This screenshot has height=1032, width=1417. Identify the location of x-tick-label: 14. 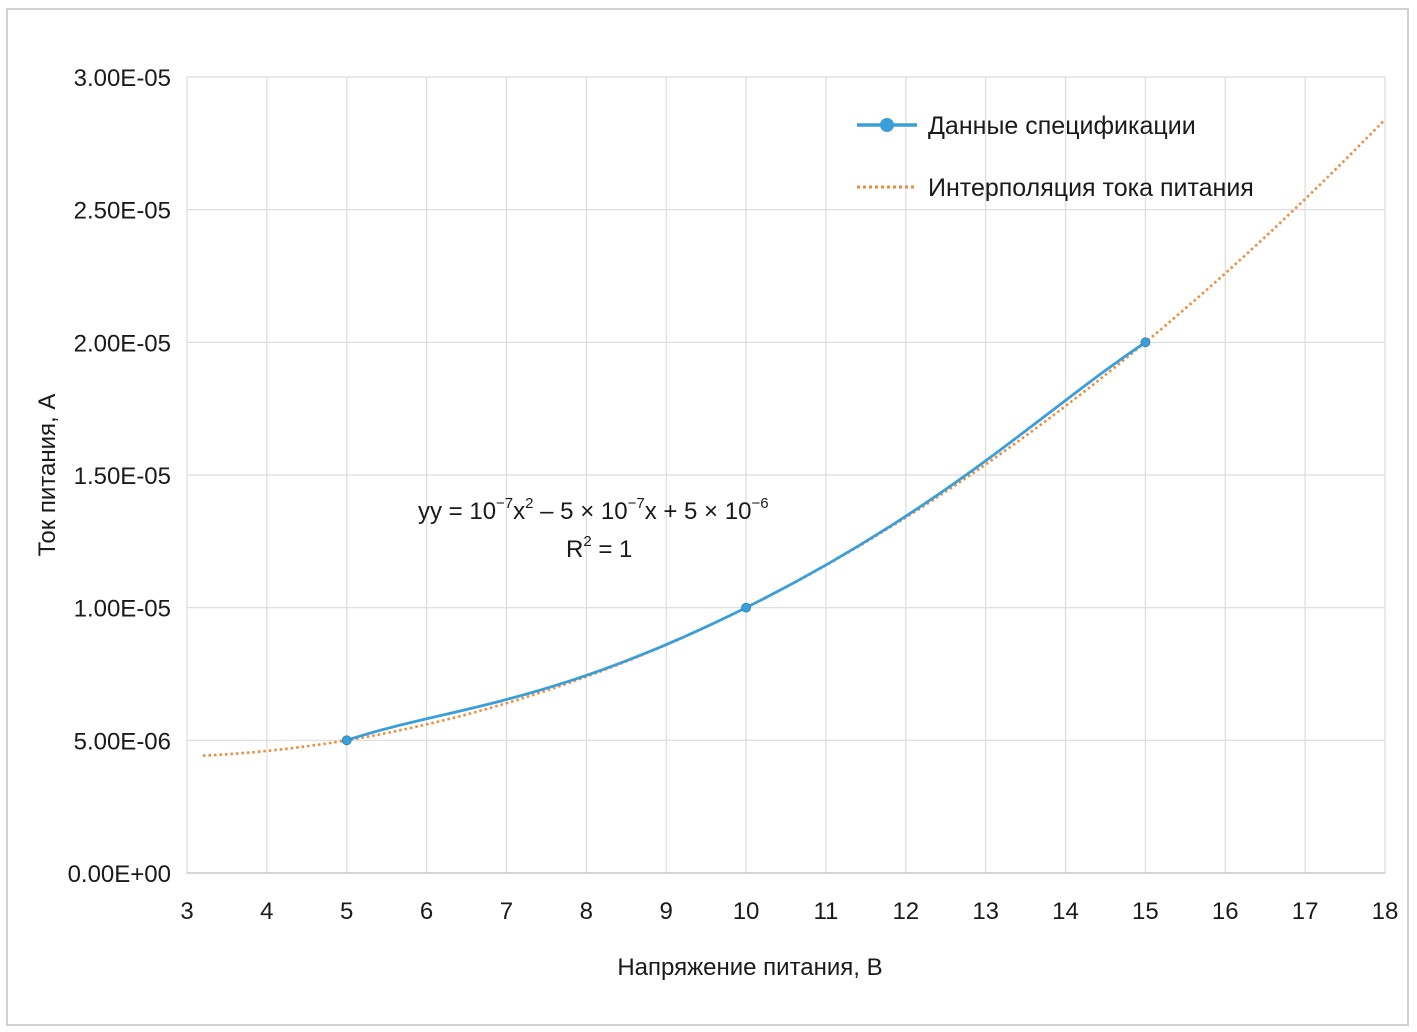
(1065, 911).